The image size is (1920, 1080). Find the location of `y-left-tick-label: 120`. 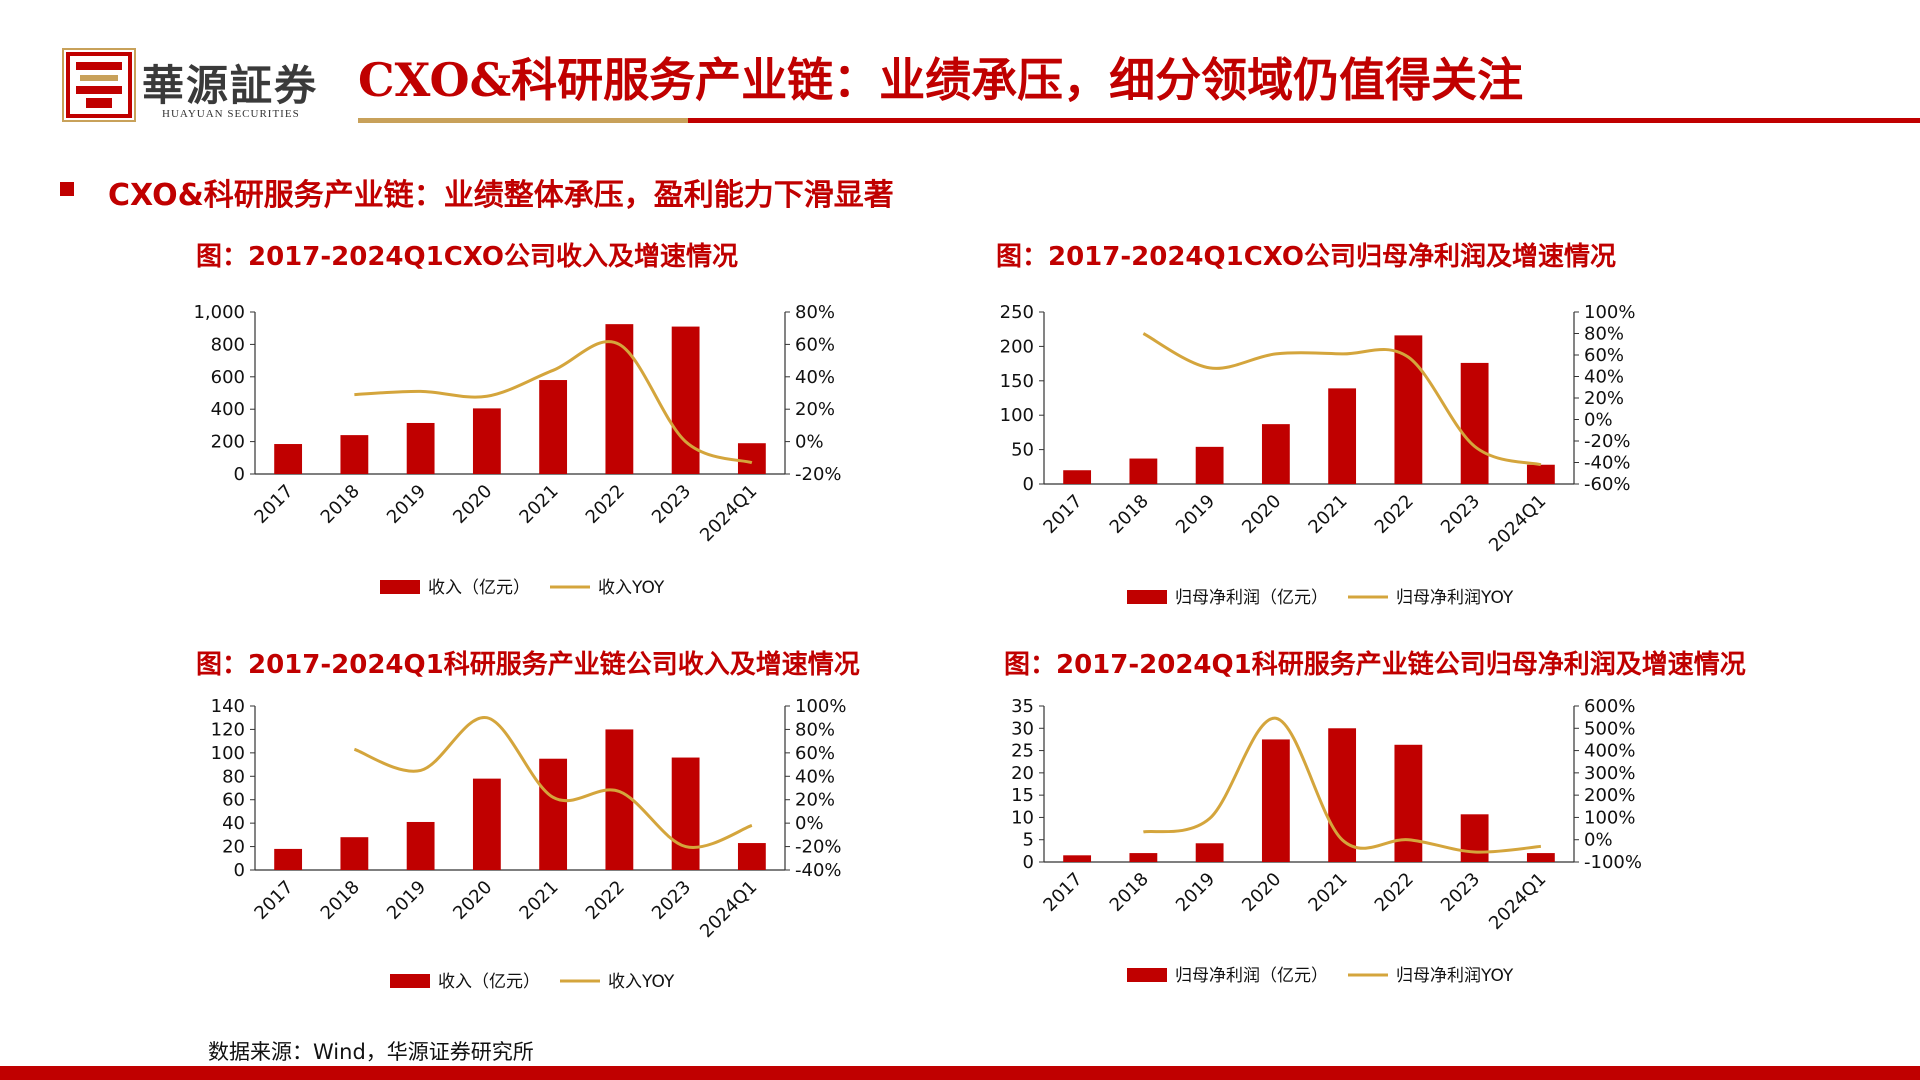

y-left-tick-label: 120 is located at coordinates (228, 729).